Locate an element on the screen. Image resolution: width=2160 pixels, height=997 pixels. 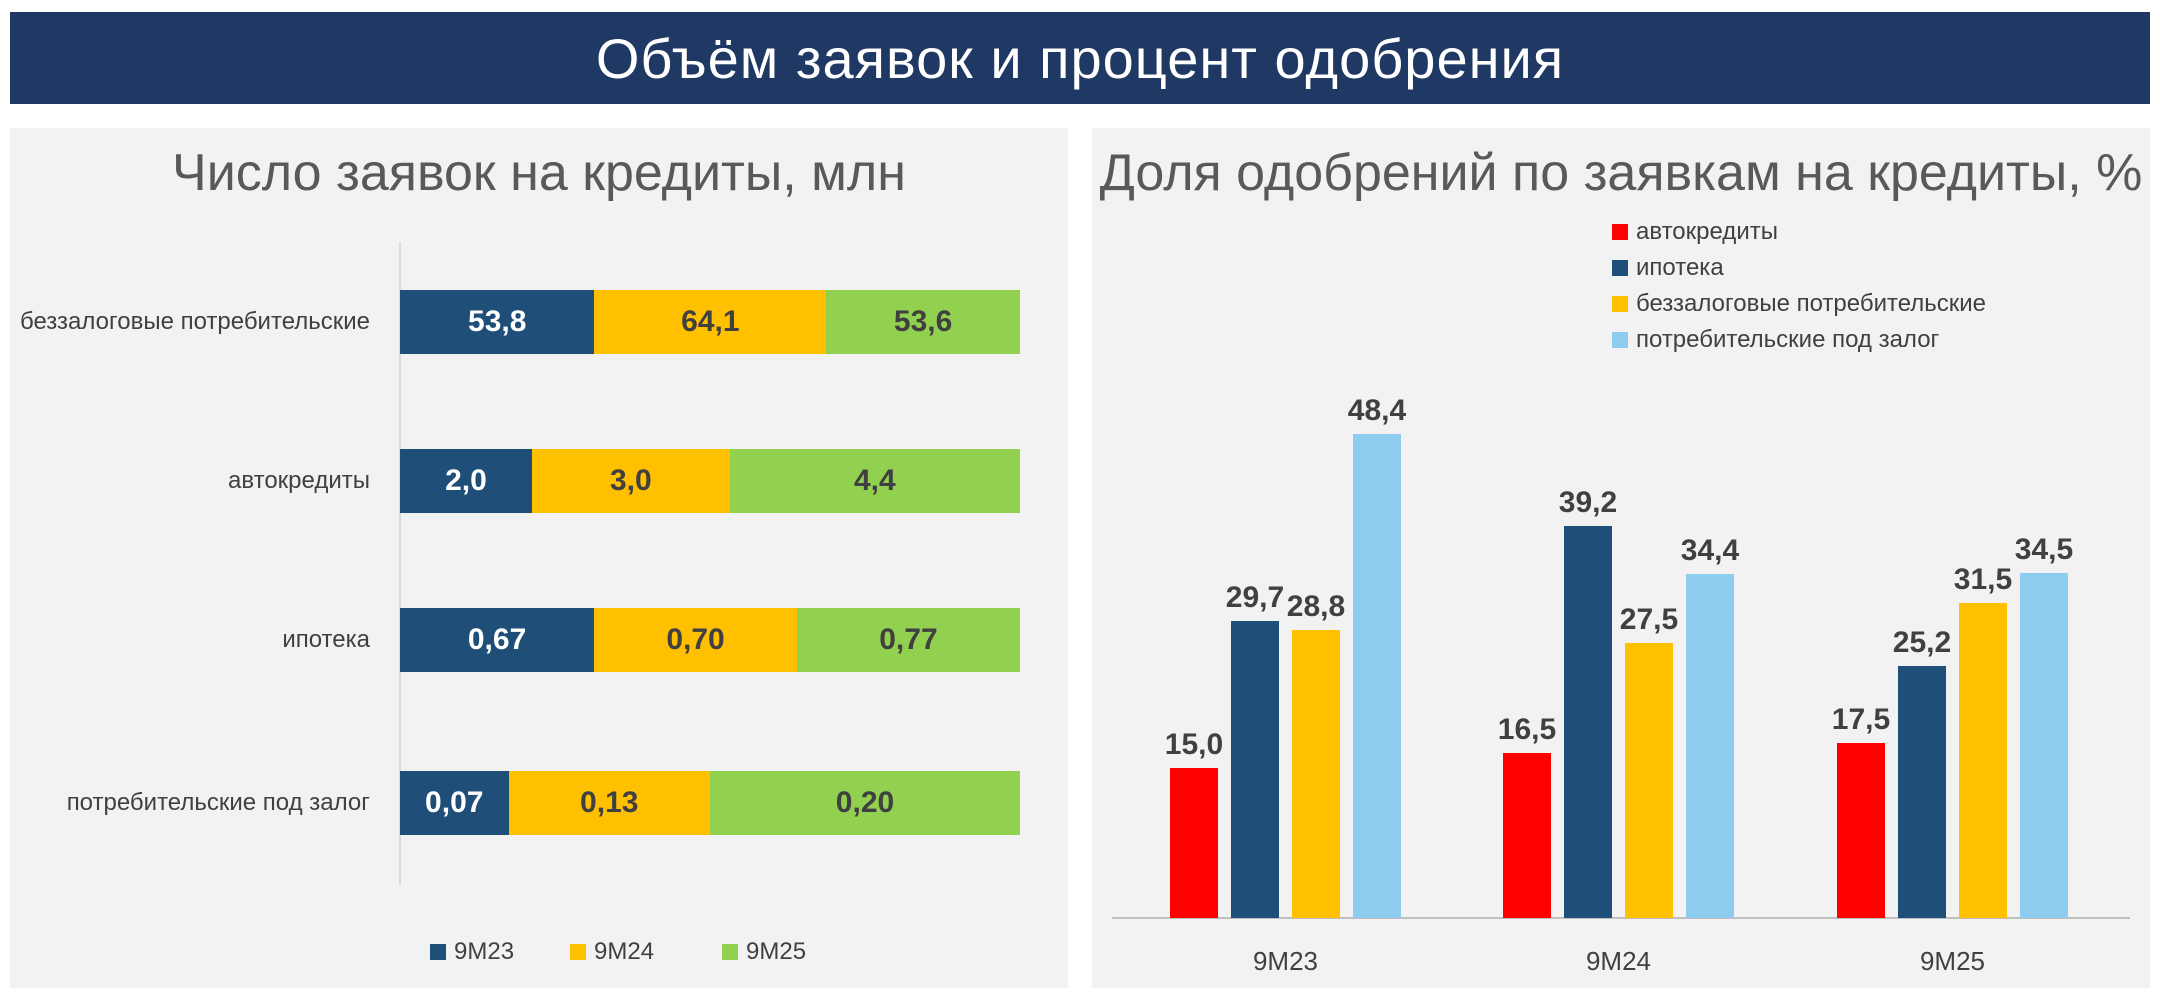
data-label: 31,5 is located at coordinates (1983, 579).